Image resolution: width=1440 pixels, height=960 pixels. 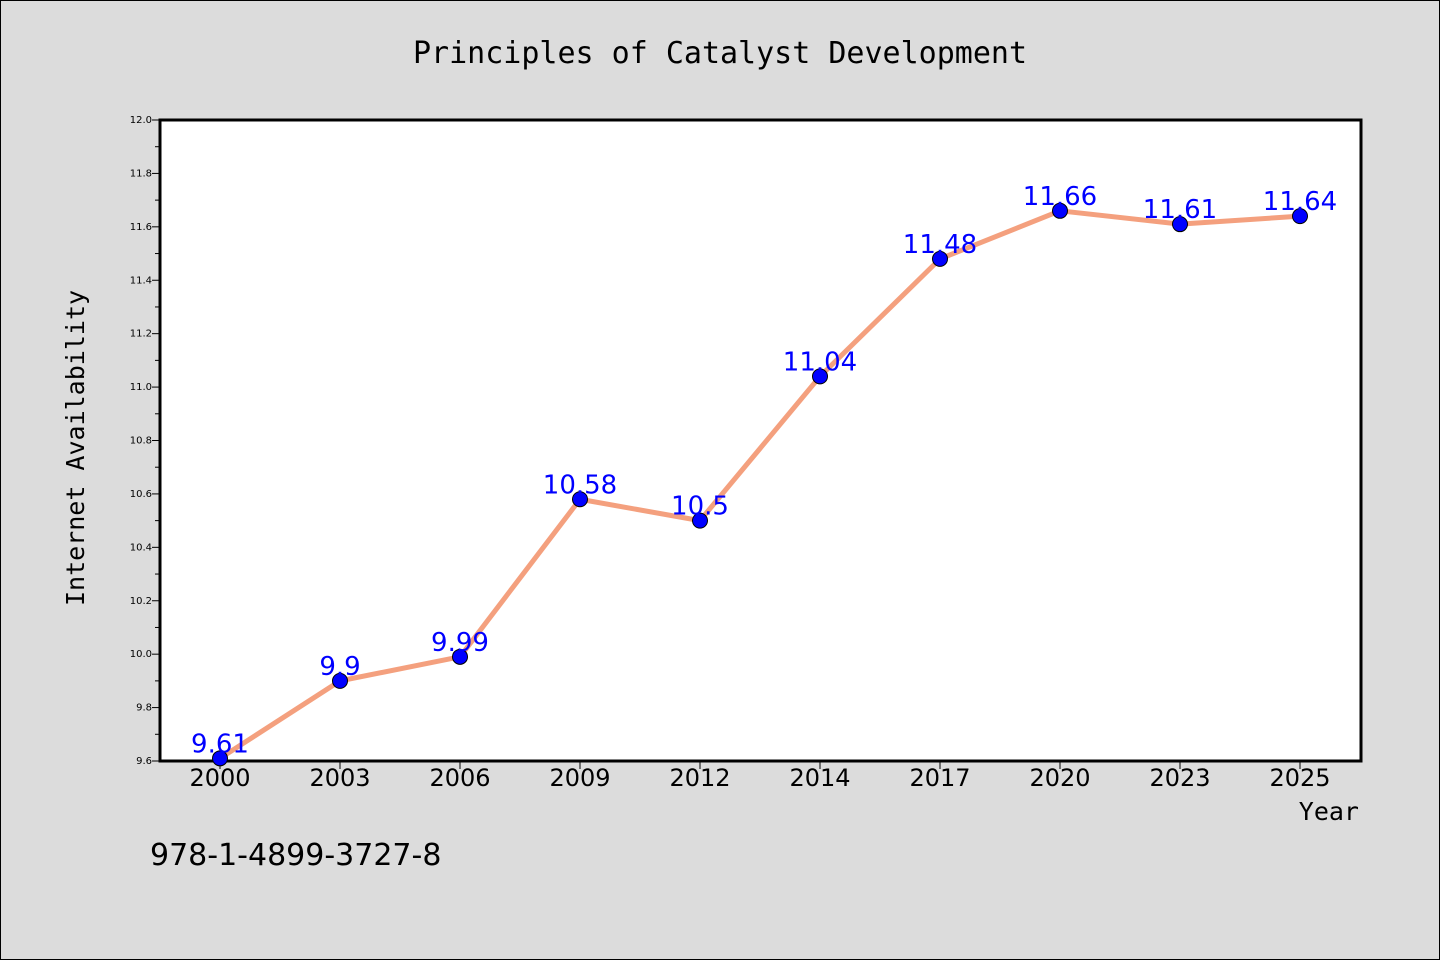 What do you see at coordinates (339, 667) in the screenshot?
I see `data-label: 9.9` at bounding box center [339, 667].